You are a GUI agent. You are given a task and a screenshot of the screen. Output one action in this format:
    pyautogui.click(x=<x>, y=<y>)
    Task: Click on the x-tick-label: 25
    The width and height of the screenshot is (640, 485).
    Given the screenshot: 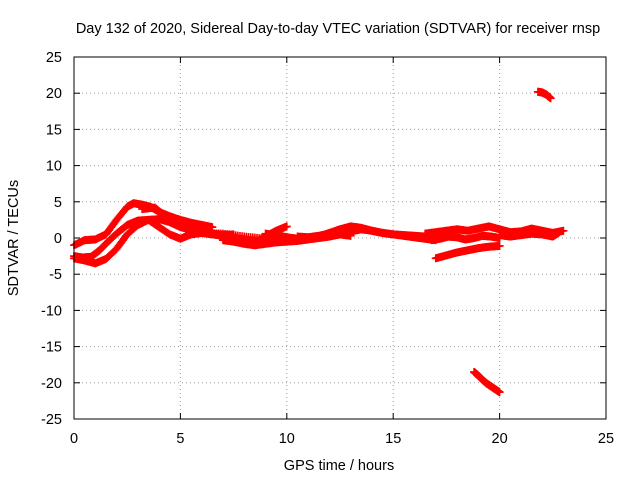 What is the action you would take?
    pyautogui.click(x=606, y=439)
    